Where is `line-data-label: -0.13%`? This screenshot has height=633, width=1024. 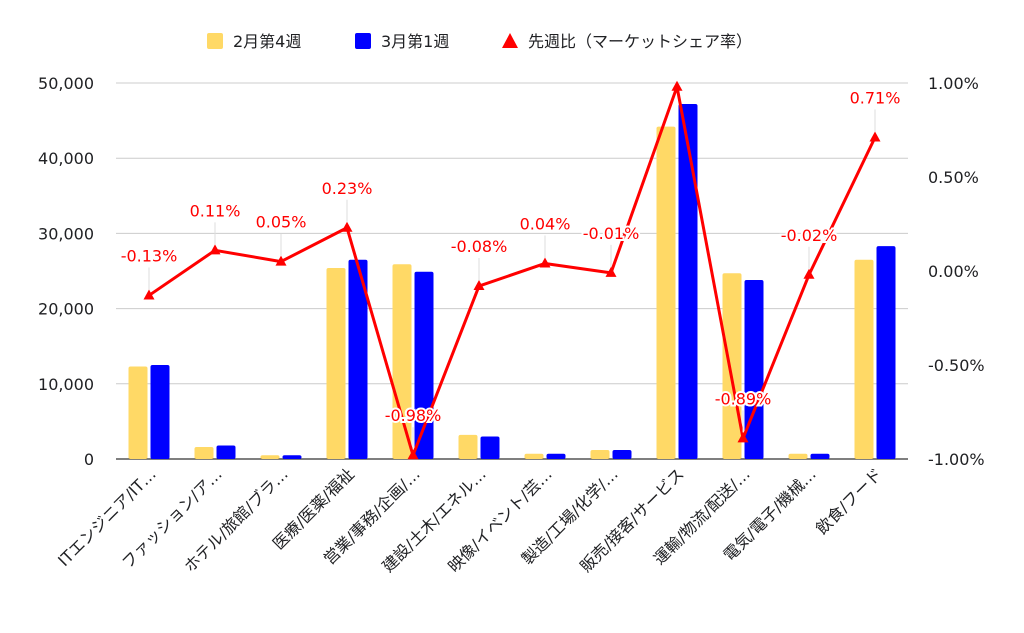 line-data-label: -0.13% is located at coordinates (149, 255).